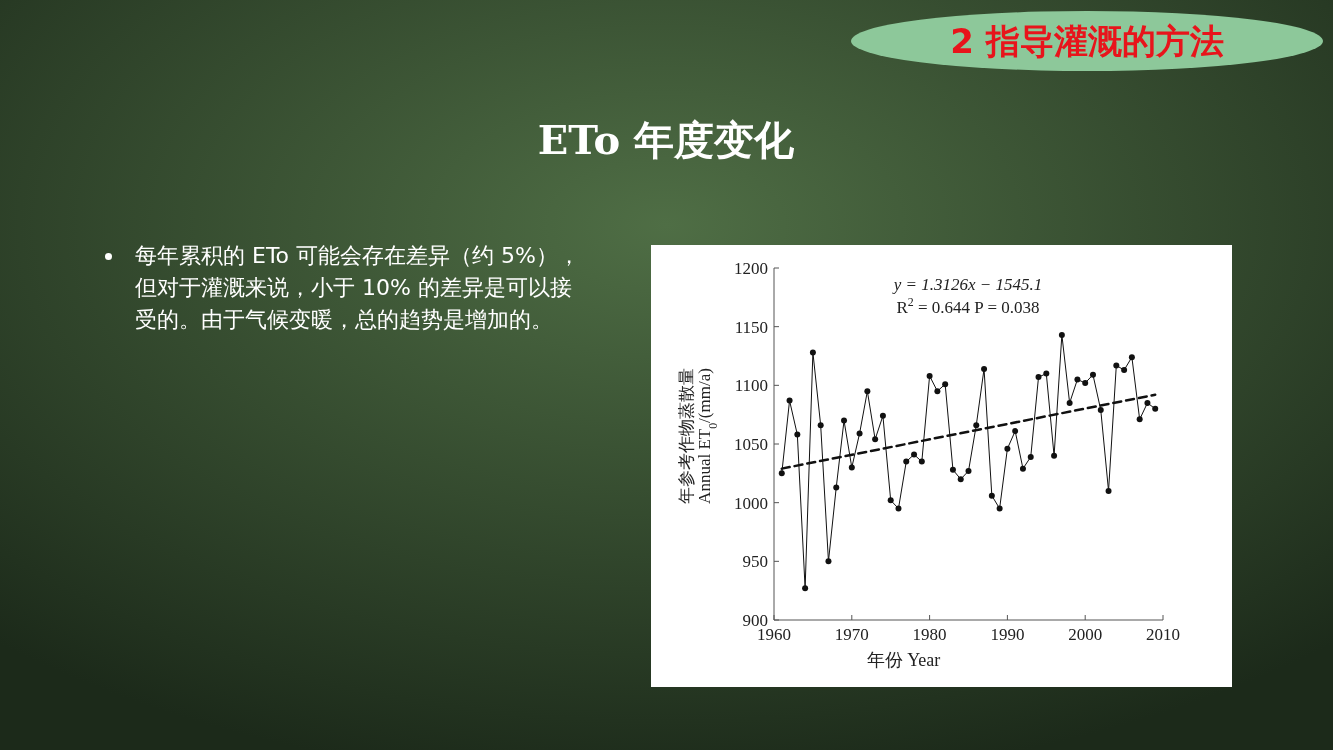 The image size is (1333, 750). I want to click on x-tick-label: 1970, so click(851, 634).